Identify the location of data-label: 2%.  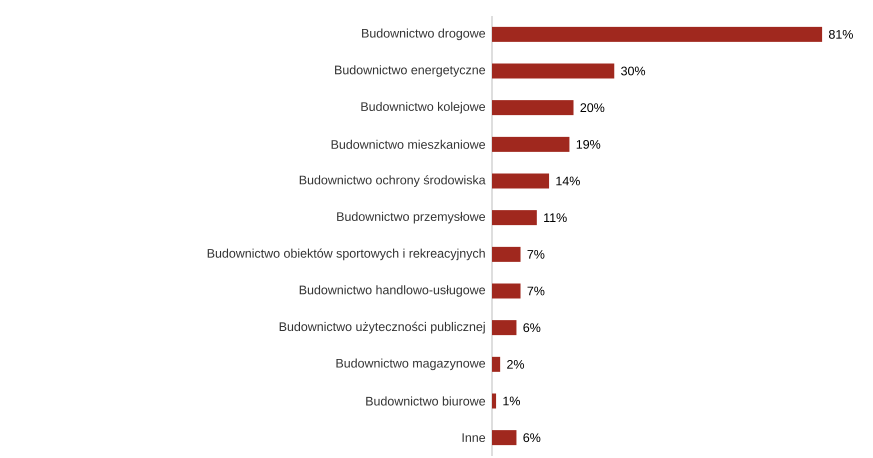
(515, 364).